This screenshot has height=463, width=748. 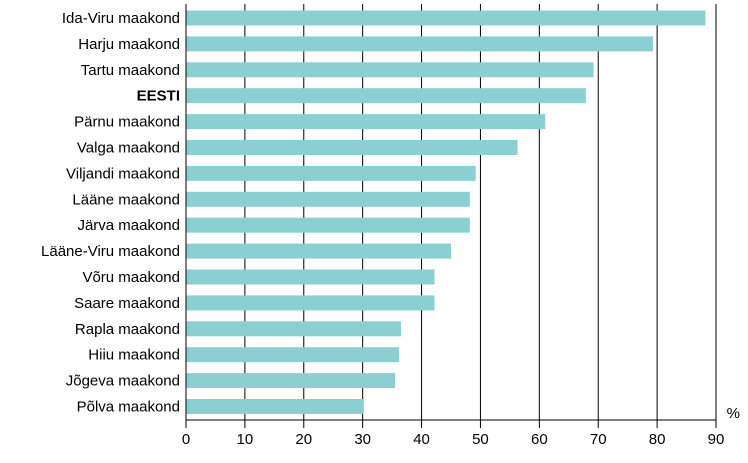 What do you see at coordinates (539, 439) in the screenshot?
I see `x-tick-label-60: 60` at bounding box center [539, 439].